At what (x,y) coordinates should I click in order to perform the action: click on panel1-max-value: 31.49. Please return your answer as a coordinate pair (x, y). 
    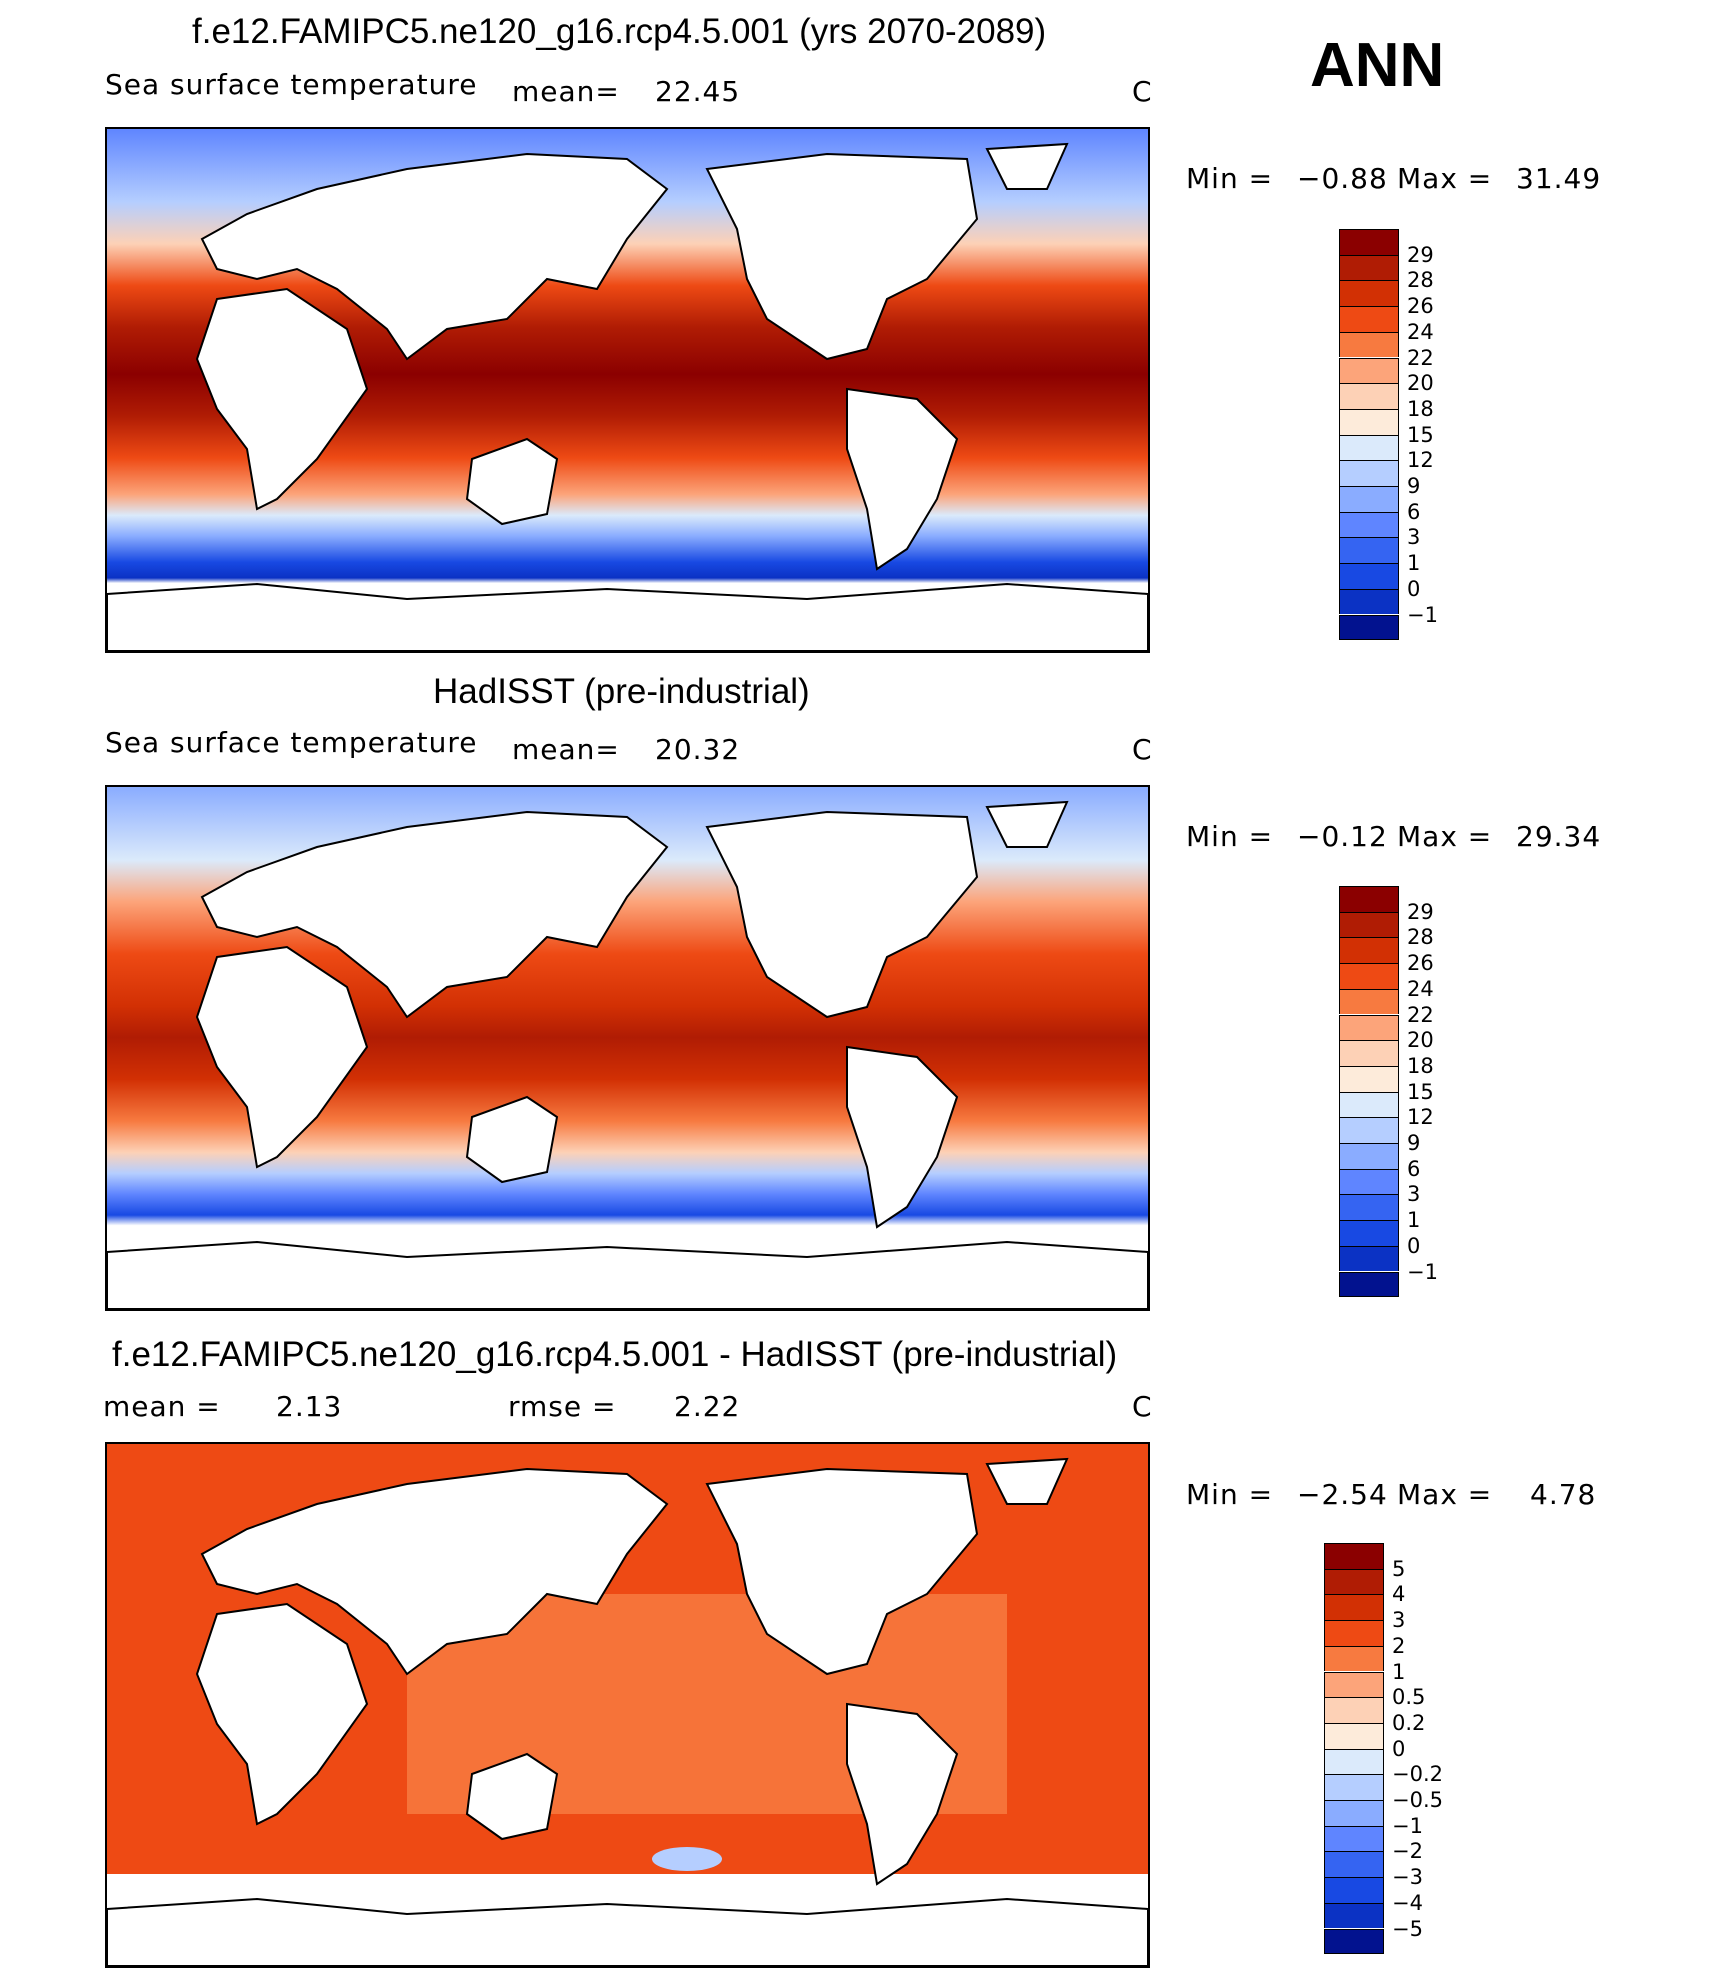
    Looking at the image, I should click on (1559, 178).